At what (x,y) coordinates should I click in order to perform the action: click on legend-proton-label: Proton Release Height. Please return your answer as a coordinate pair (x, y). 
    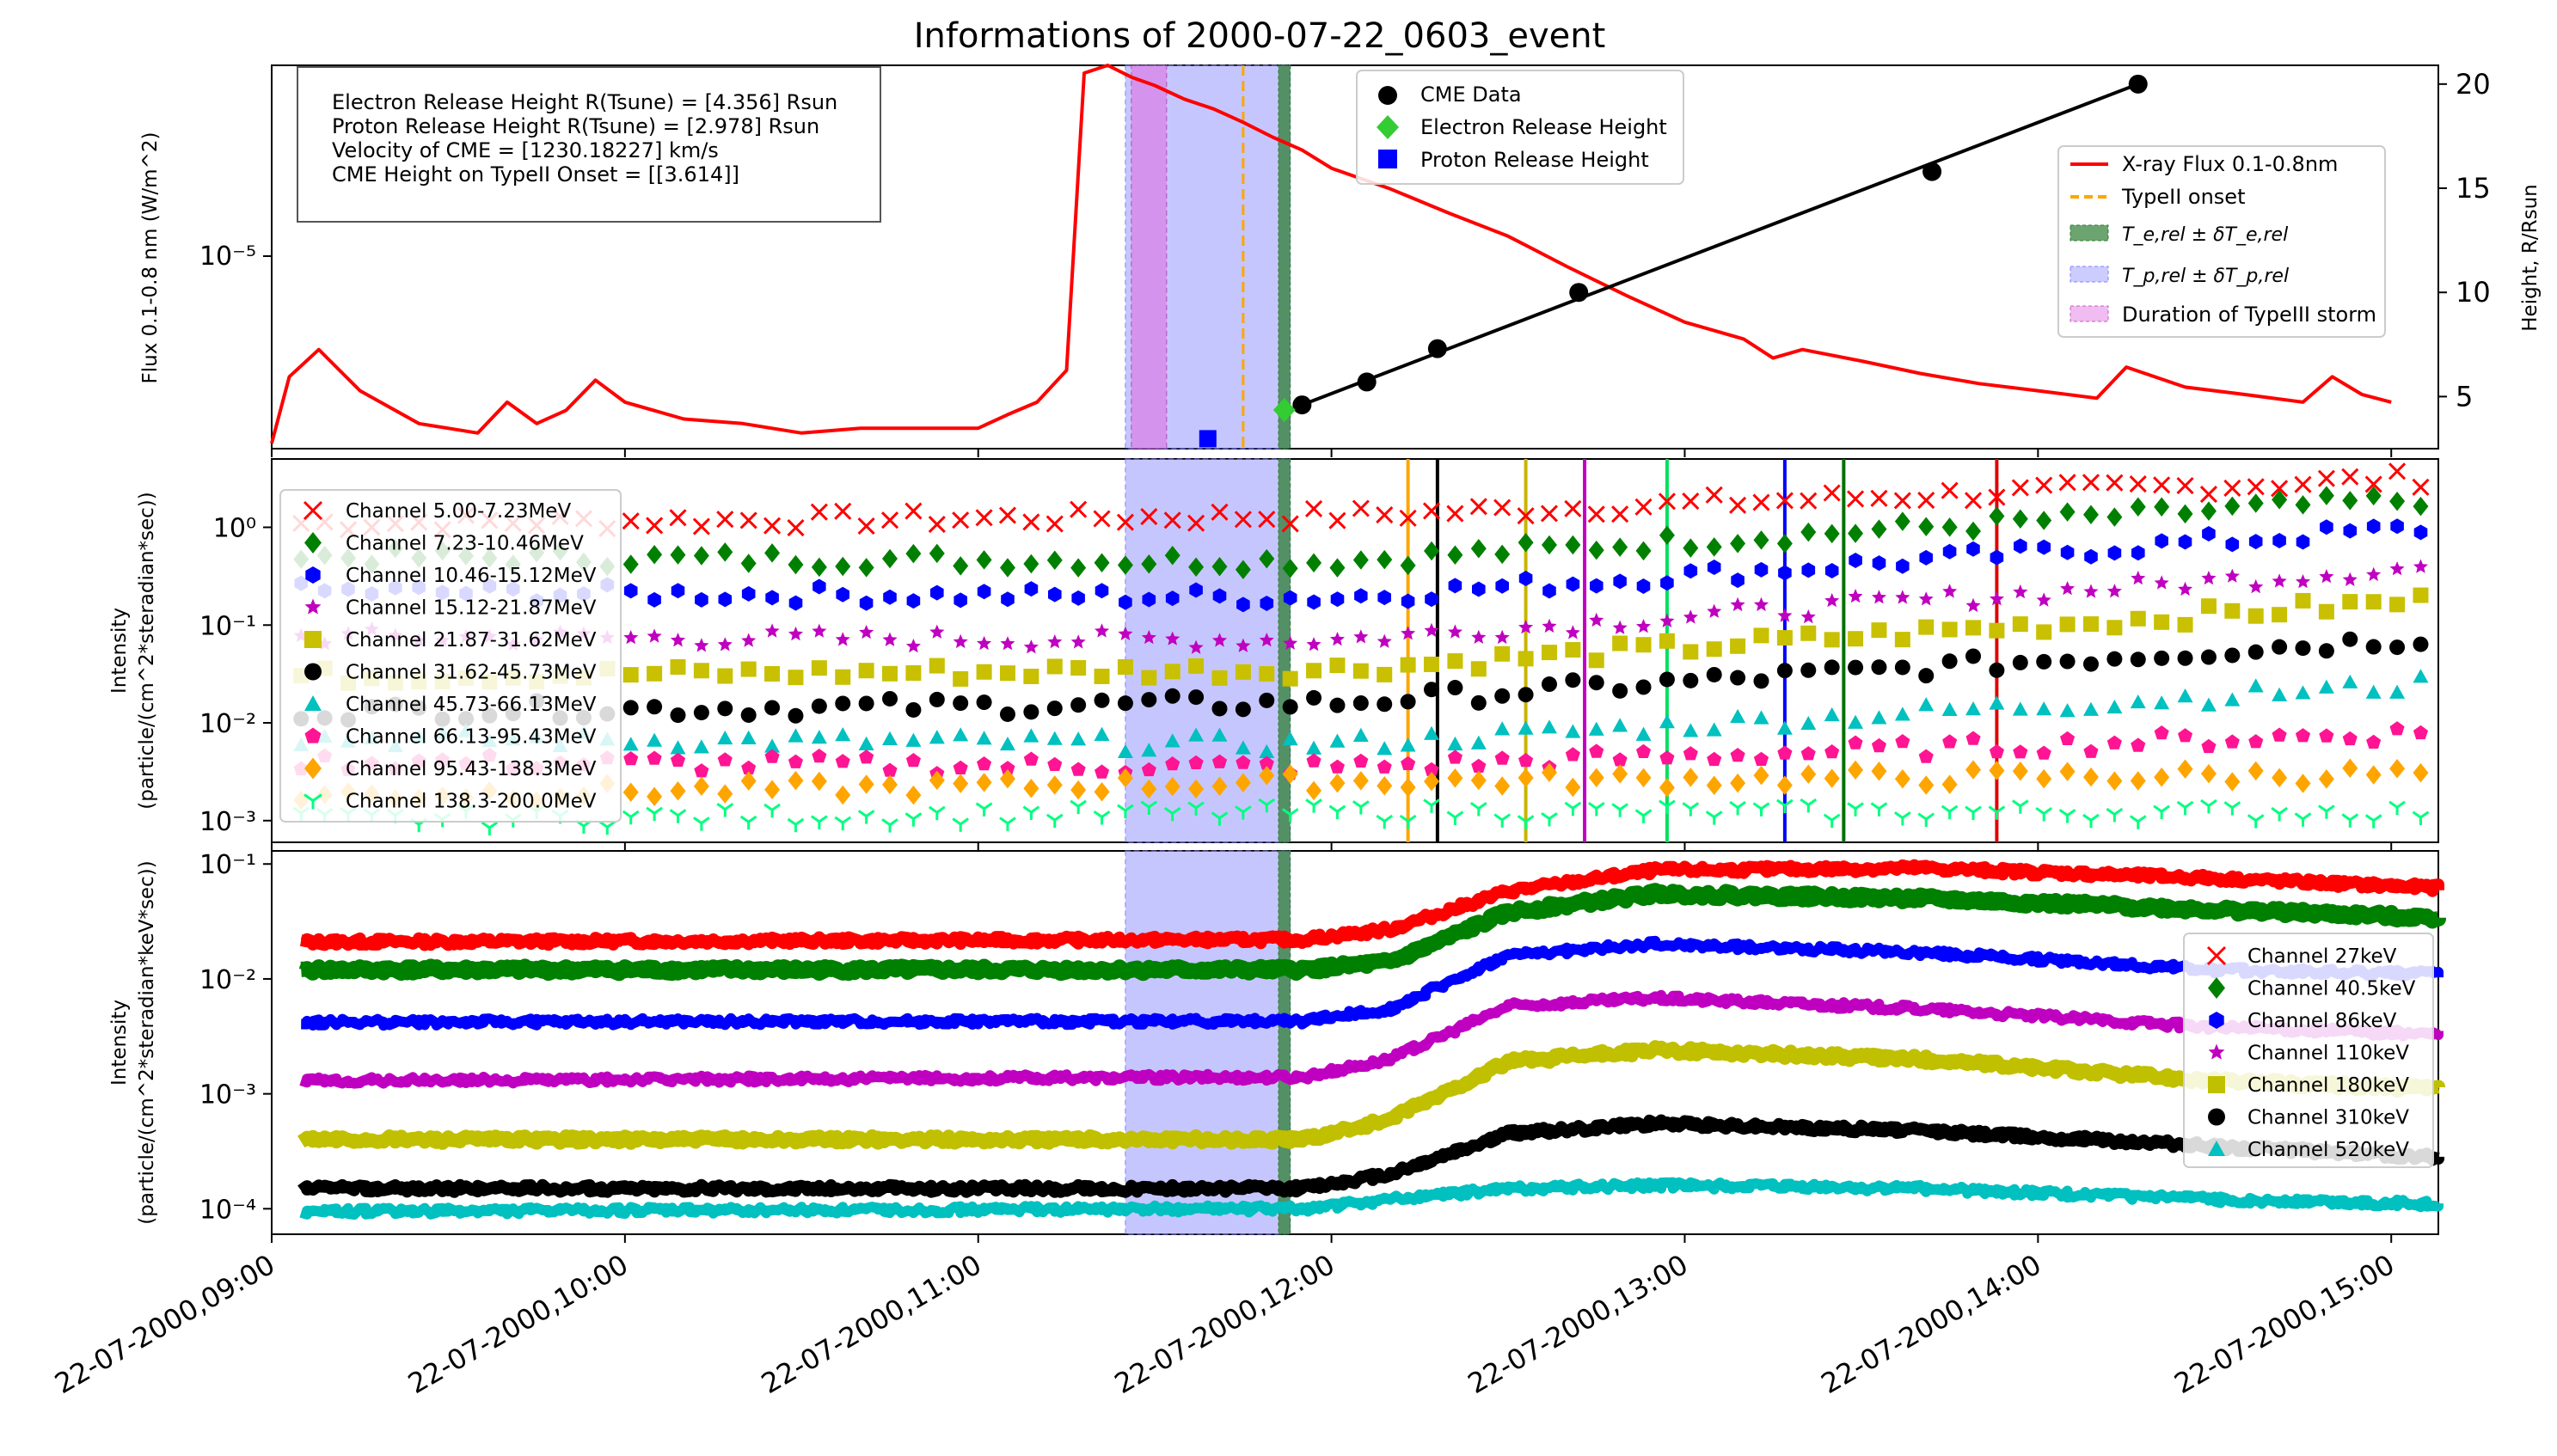
    Looking at the image, I should click on (1534, 160).